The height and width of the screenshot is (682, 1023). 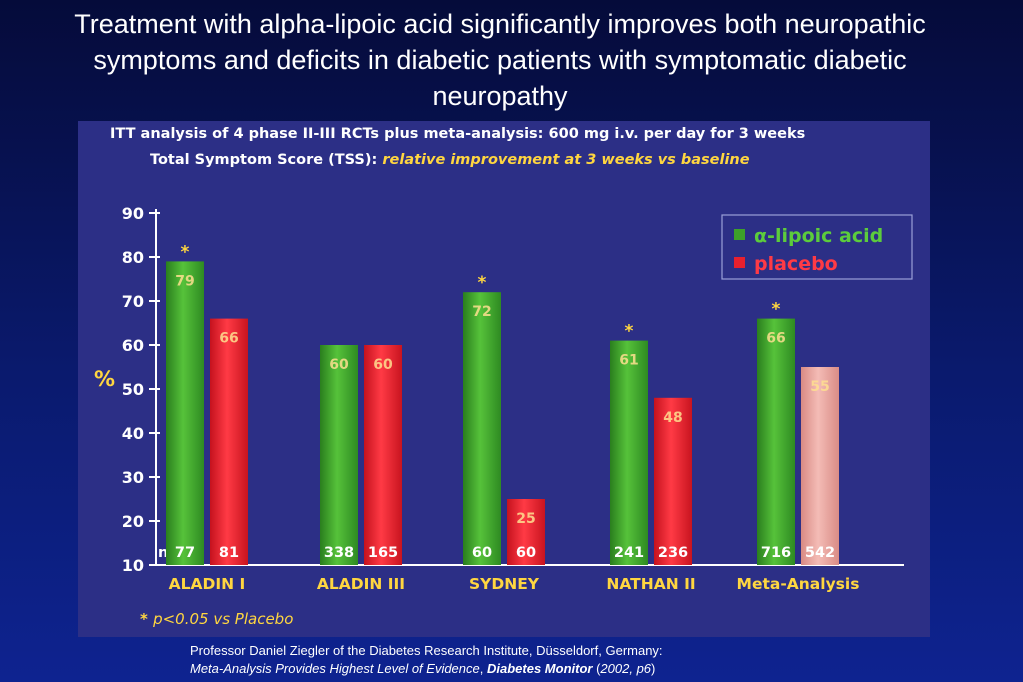 What do you see at coordinates (504, 584) in the screenshot?
I see `category-label: SYDNEY` at bounding box center [504, 584].